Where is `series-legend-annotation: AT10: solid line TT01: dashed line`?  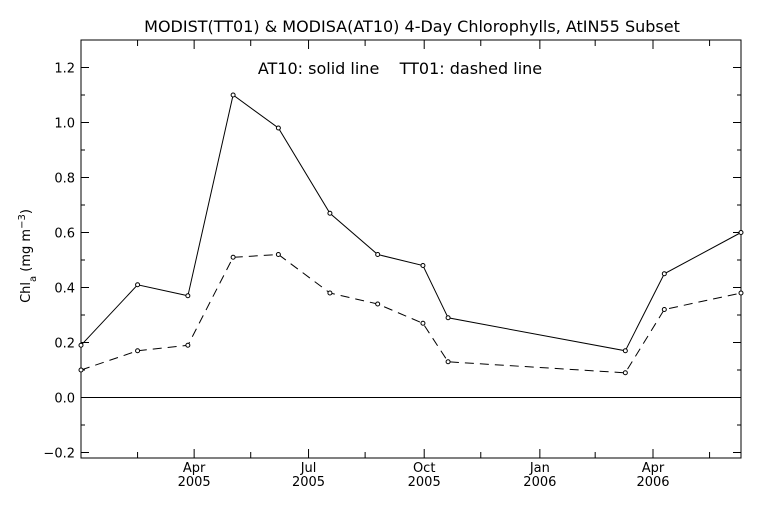
series-legend-annotation: AT10: solid line TT01: dashed line is located at coordinates (400, 68).